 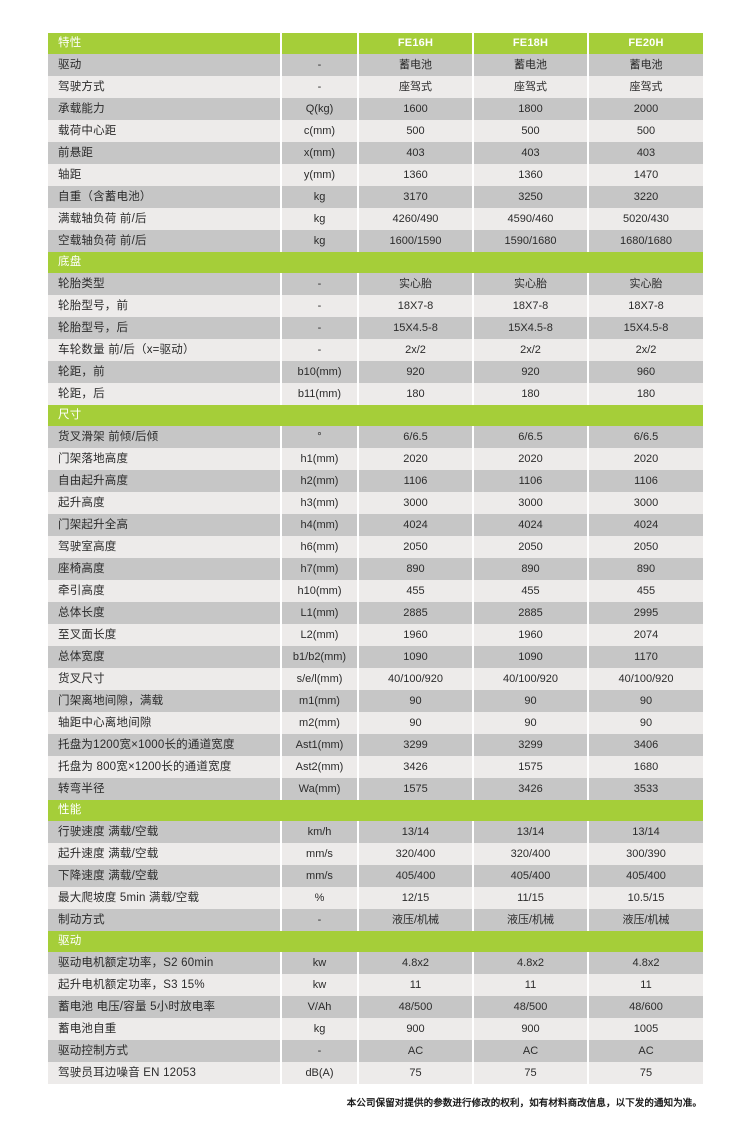 I want to click on row-value-1: 75, so click(x=415, y=1073).